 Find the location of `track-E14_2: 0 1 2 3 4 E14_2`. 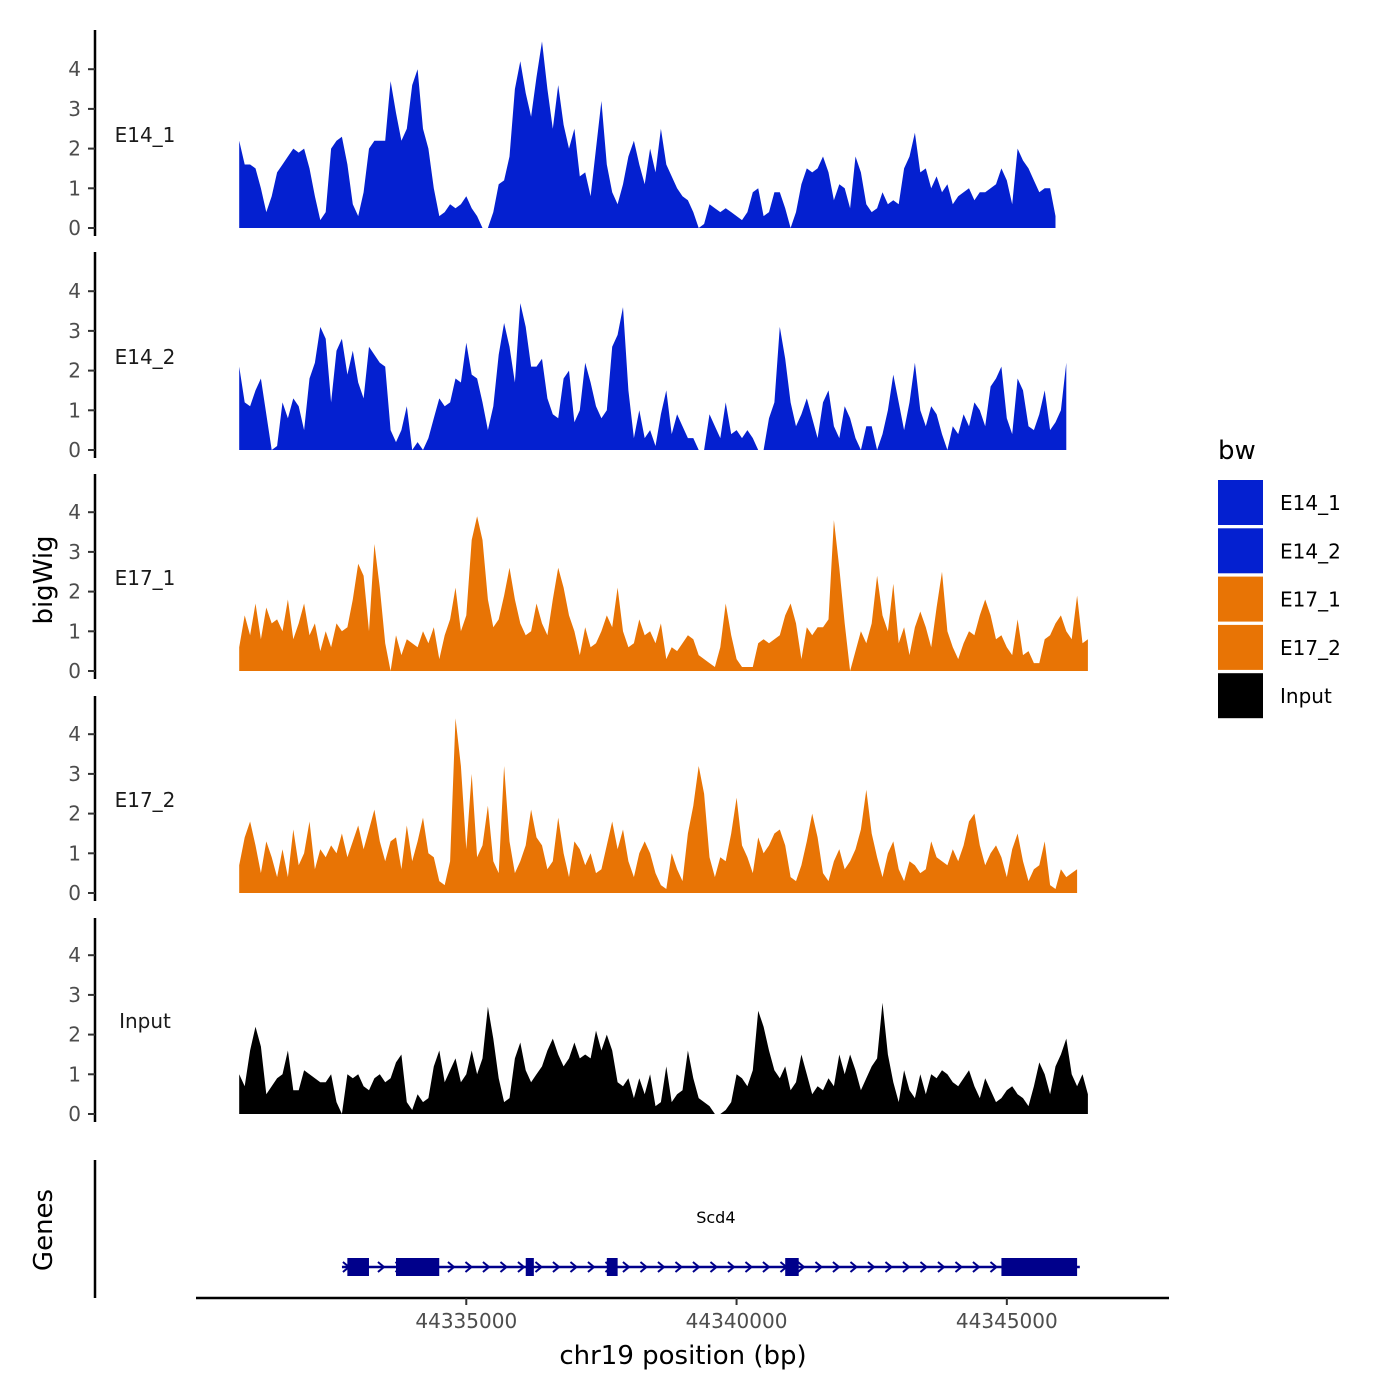

track-E14_2: 0 1 2 3 4 E14_2 is located at coordinates (567, 357).